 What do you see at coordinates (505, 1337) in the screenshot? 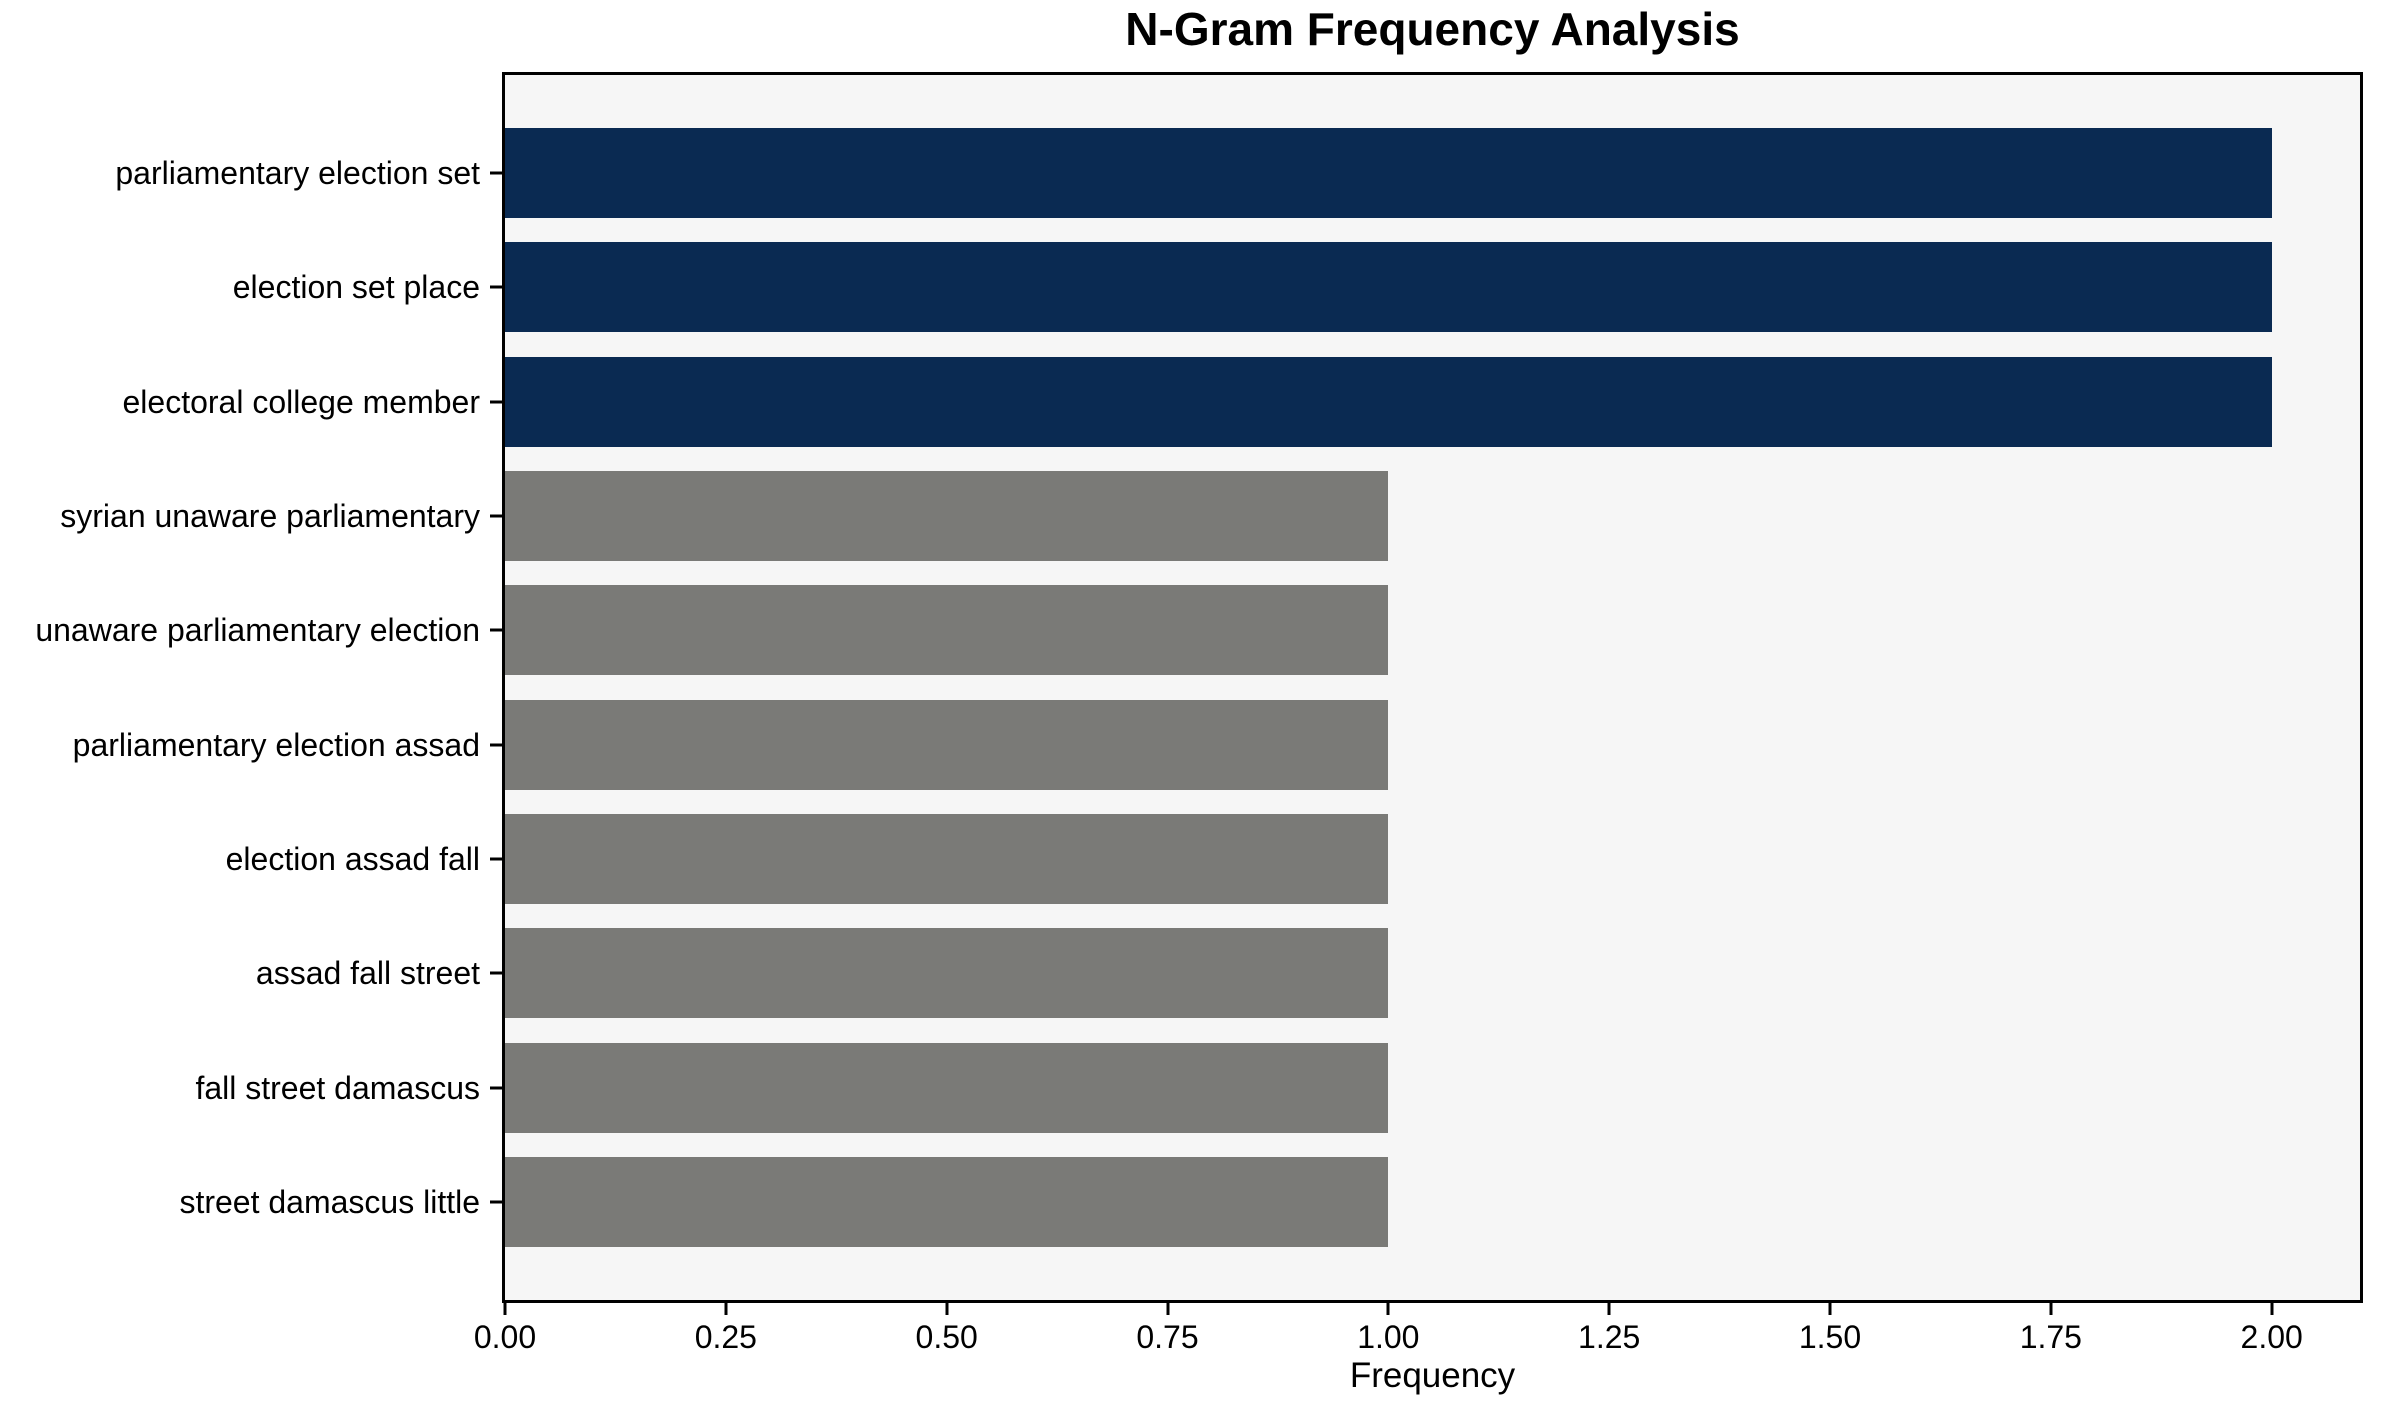
I see `x-tick-label: 0.00` at bounding box center [505, 1337].